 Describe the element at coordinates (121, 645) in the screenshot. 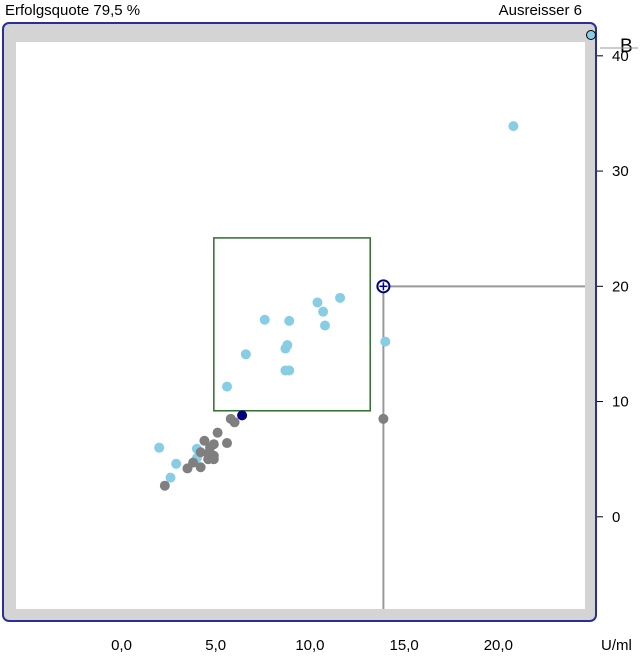

I see `x-tick-label: 0,0` at that location.